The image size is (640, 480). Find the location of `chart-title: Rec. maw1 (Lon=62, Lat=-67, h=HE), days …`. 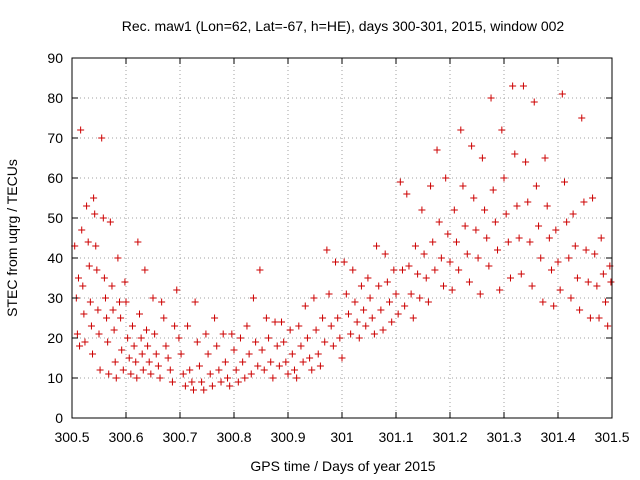

chart-title: Rec. maw1 (Lon=62, Lat=-67, h=HE), days … is located at coordinates (343, 26).